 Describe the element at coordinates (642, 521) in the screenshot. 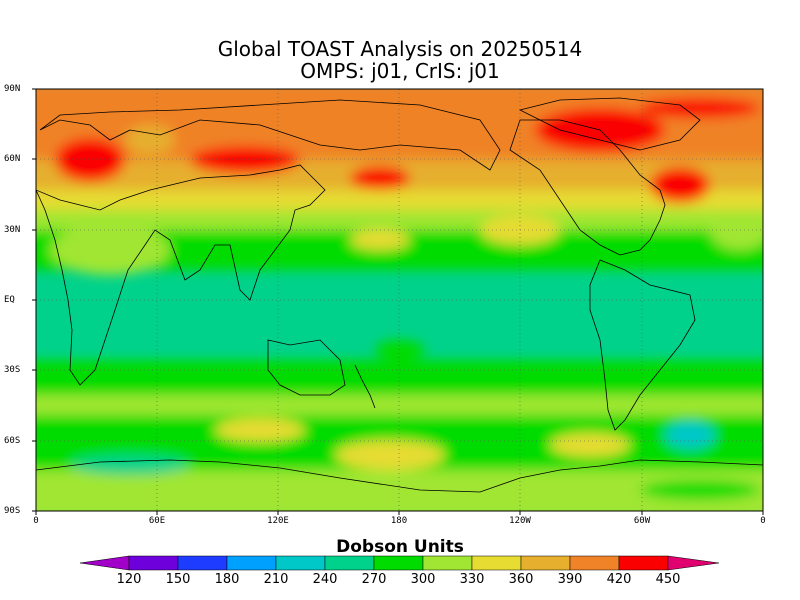

I see `lon-label-60w: 60W` at that location.